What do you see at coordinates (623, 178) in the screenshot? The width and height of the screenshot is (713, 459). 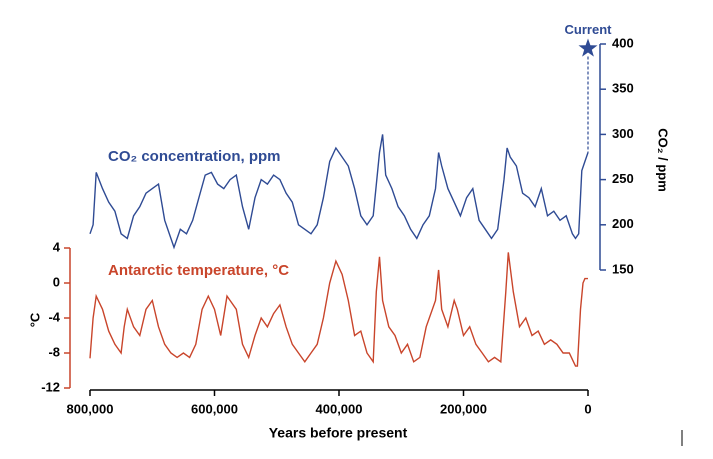 I see `y2-tick-label: 250` at bounding box center [623, 178].